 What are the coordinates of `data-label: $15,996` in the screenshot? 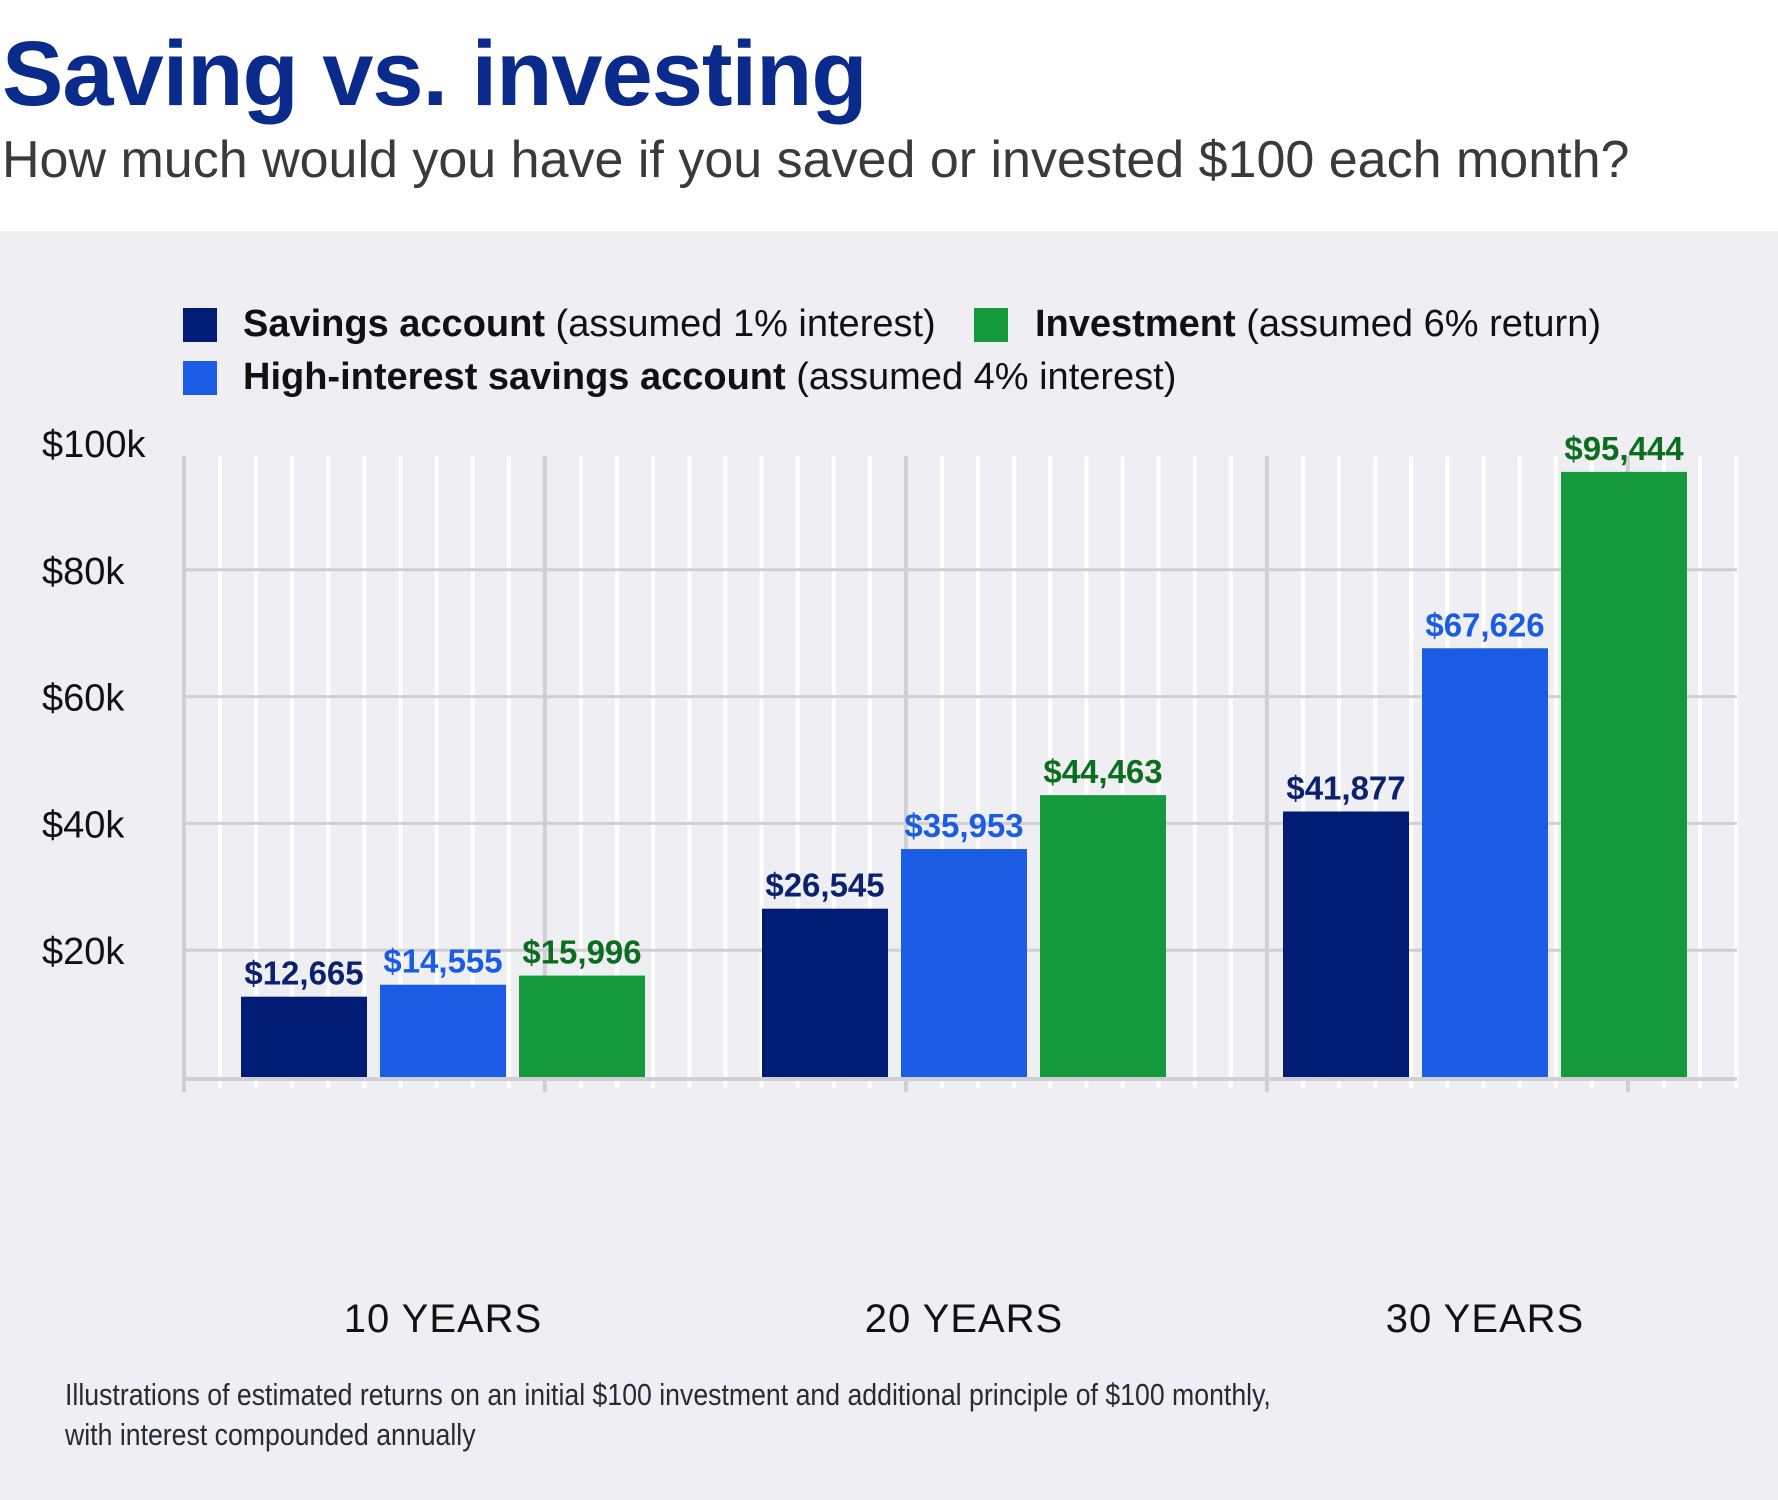 It's located at (581, 952).